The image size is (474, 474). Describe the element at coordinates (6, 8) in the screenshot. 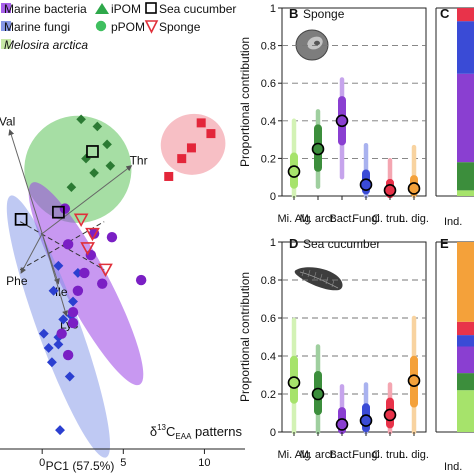

I see `legend-swatch-bacteria` at that location.